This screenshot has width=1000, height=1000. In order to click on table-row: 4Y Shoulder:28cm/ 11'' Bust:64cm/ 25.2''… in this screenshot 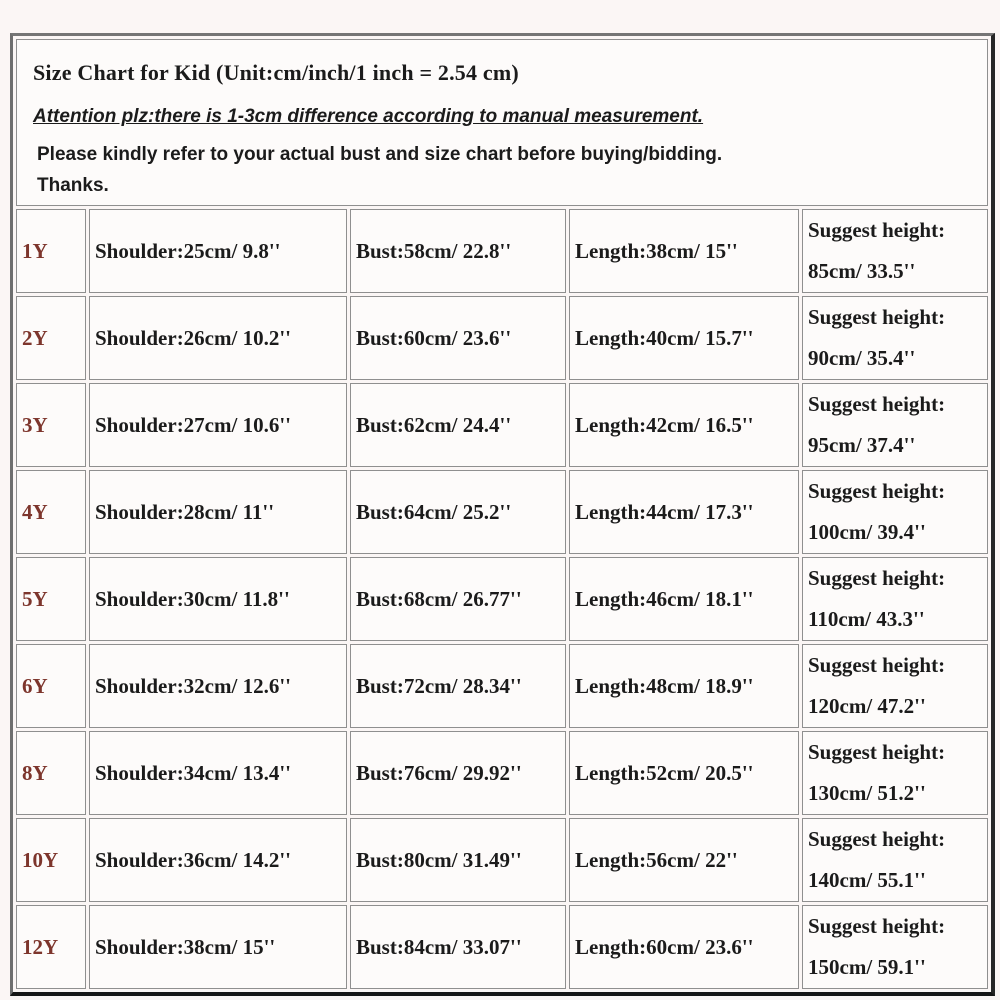, I will do `click(502, 512)`.